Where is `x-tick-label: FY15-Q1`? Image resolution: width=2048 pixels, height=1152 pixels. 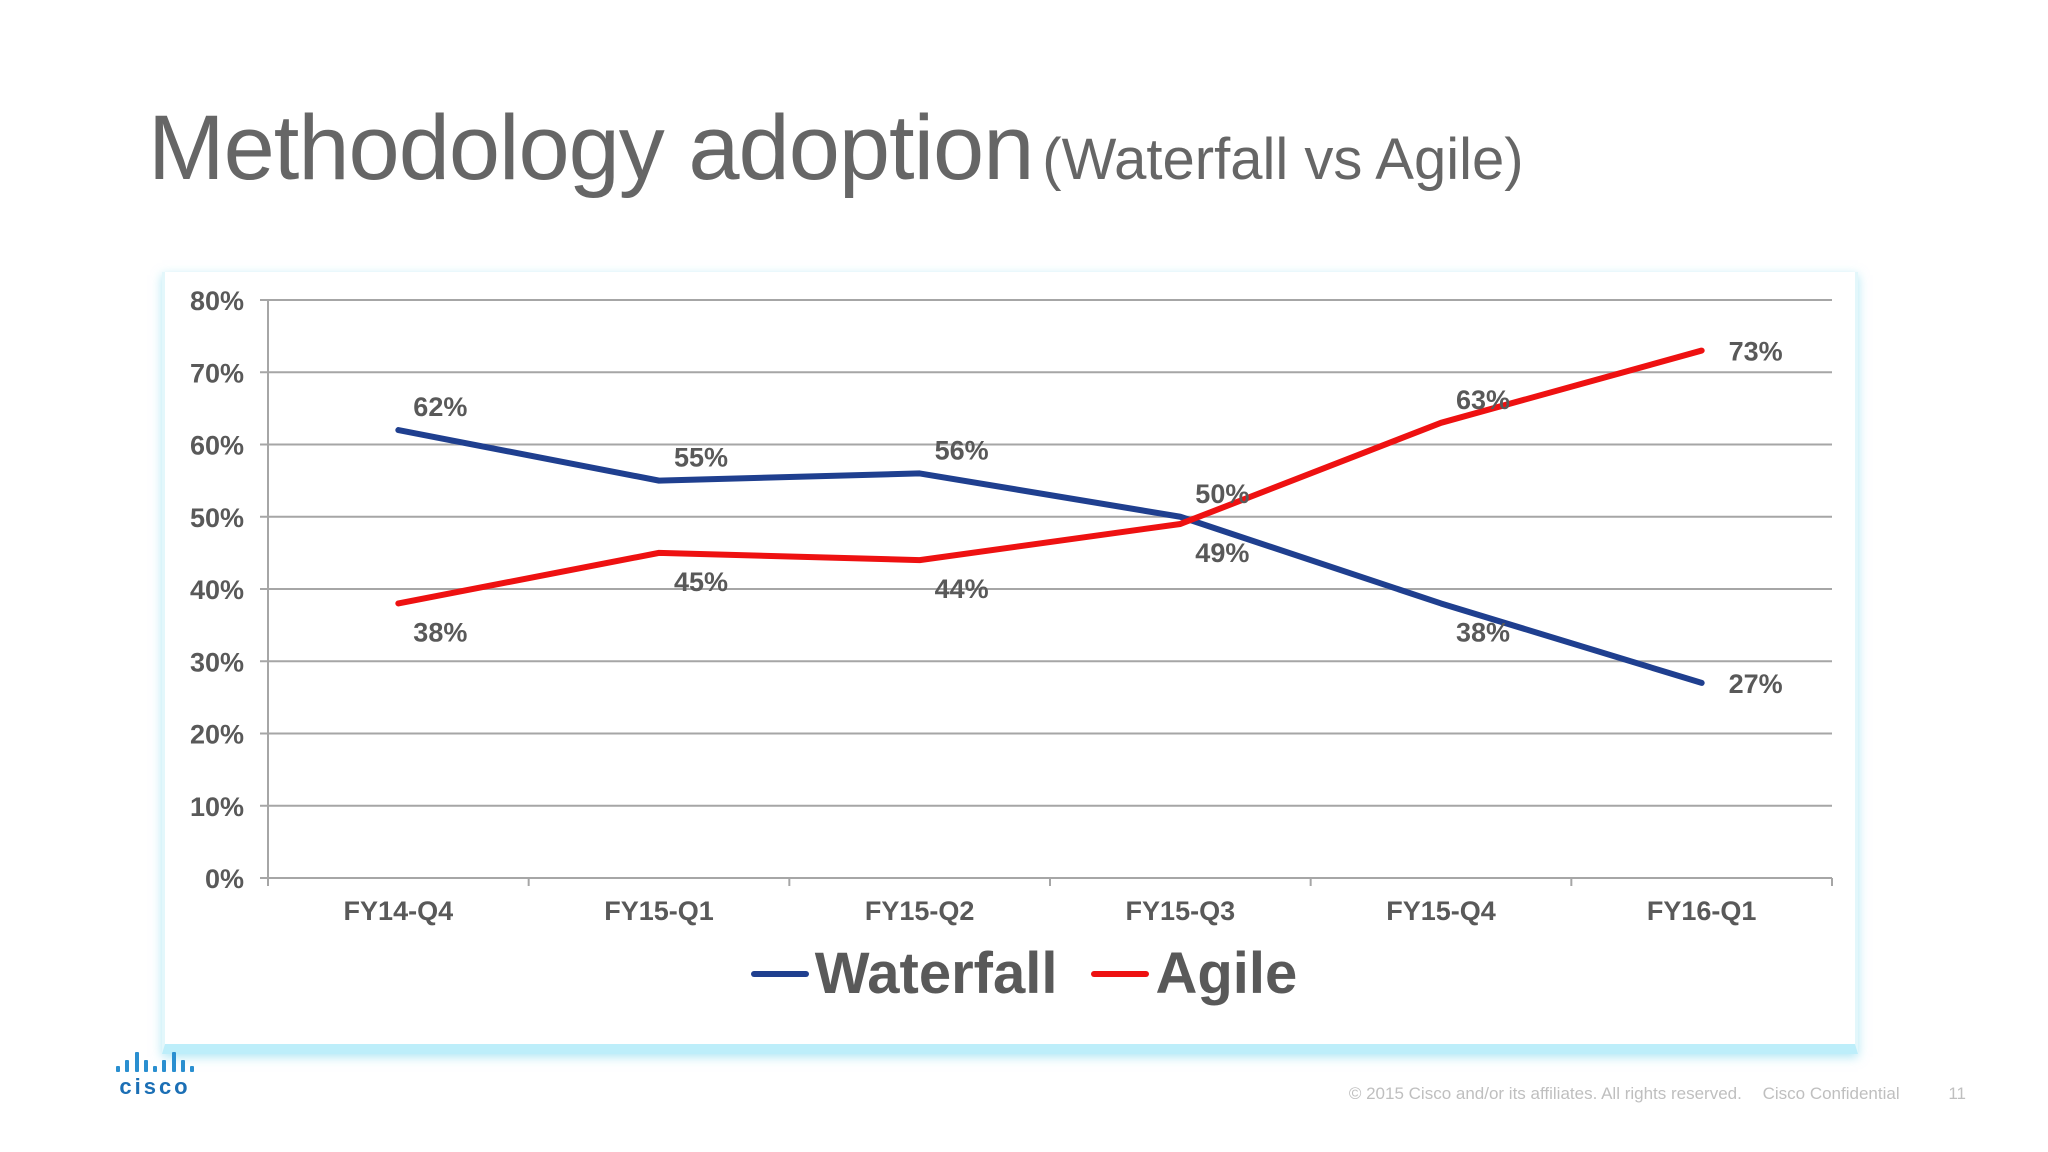 x-tick-label: FY15-Q1 is located at coordinates (659, 911).